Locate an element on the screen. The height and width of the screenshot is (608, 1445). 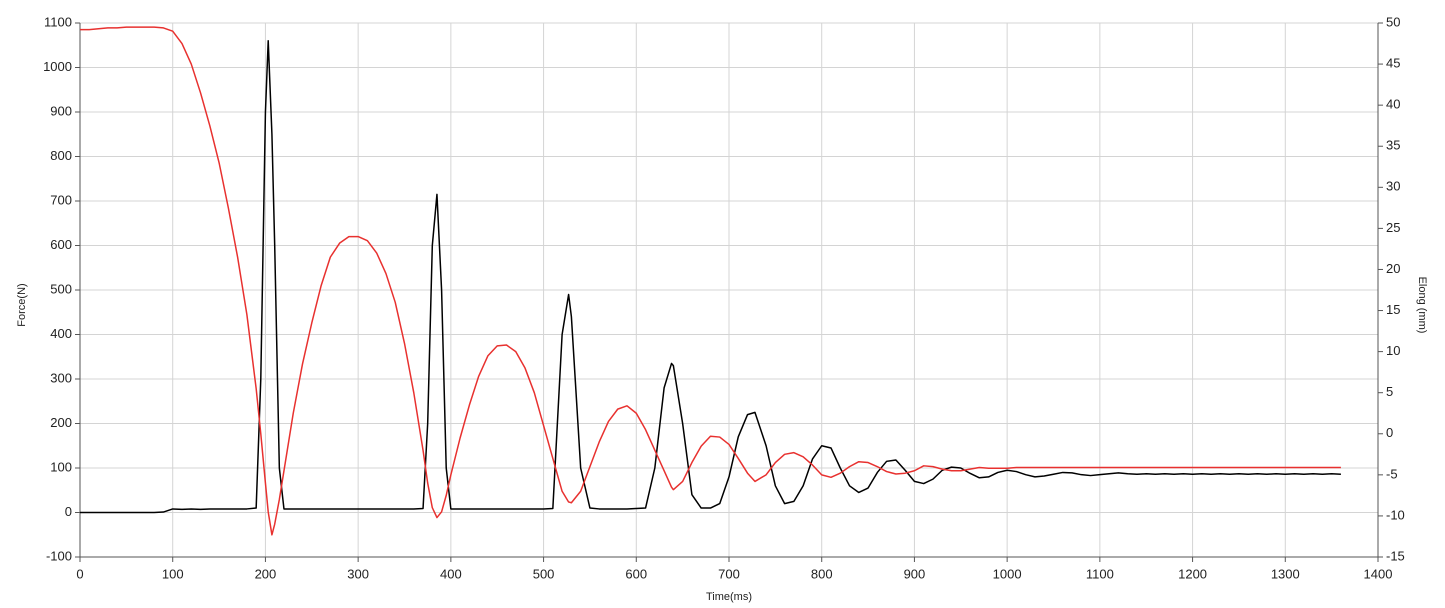
x-tick-label: 900 is located at coordinates (915, 573).